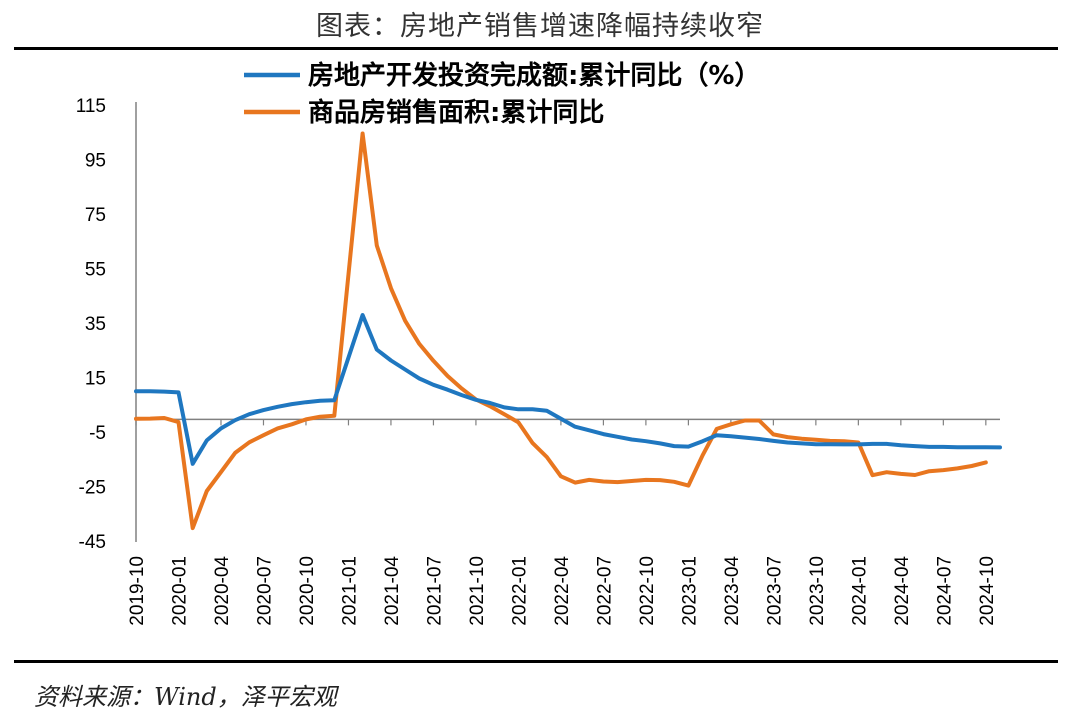 Image resolution: width=1080 pixels, height=725 pixels. What do you see at coordinates (349, 591) in the screenshot?
I see `x-tick-label: 2021-01` at bounding box center [349, 591].